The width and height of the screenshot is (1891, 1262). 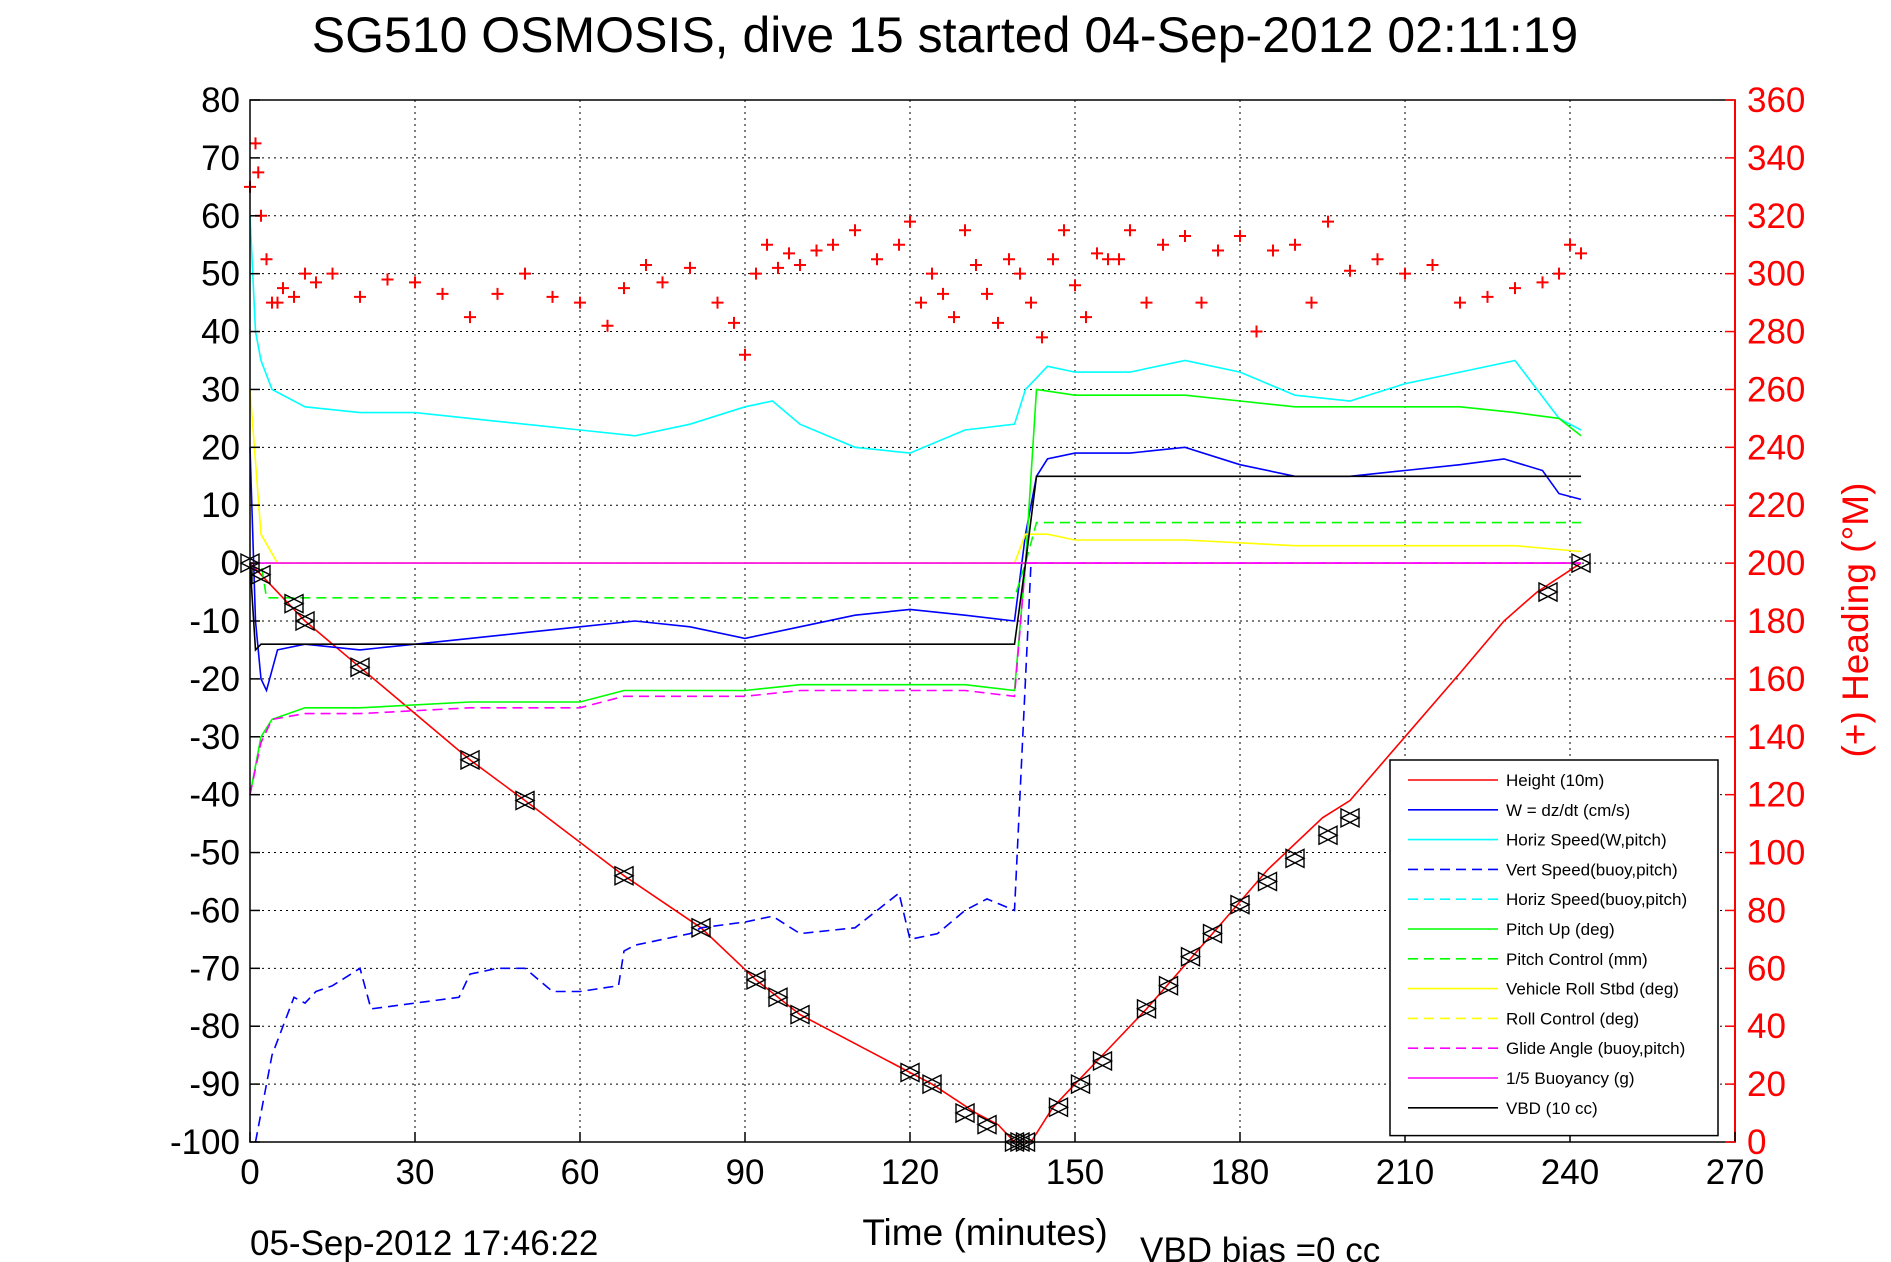 What do you see at coordinates (1260, 1246) in the screenshot?
I see `vbd-bias-label: VBD bias =0 cc` at bounding box center [1260, 1246].